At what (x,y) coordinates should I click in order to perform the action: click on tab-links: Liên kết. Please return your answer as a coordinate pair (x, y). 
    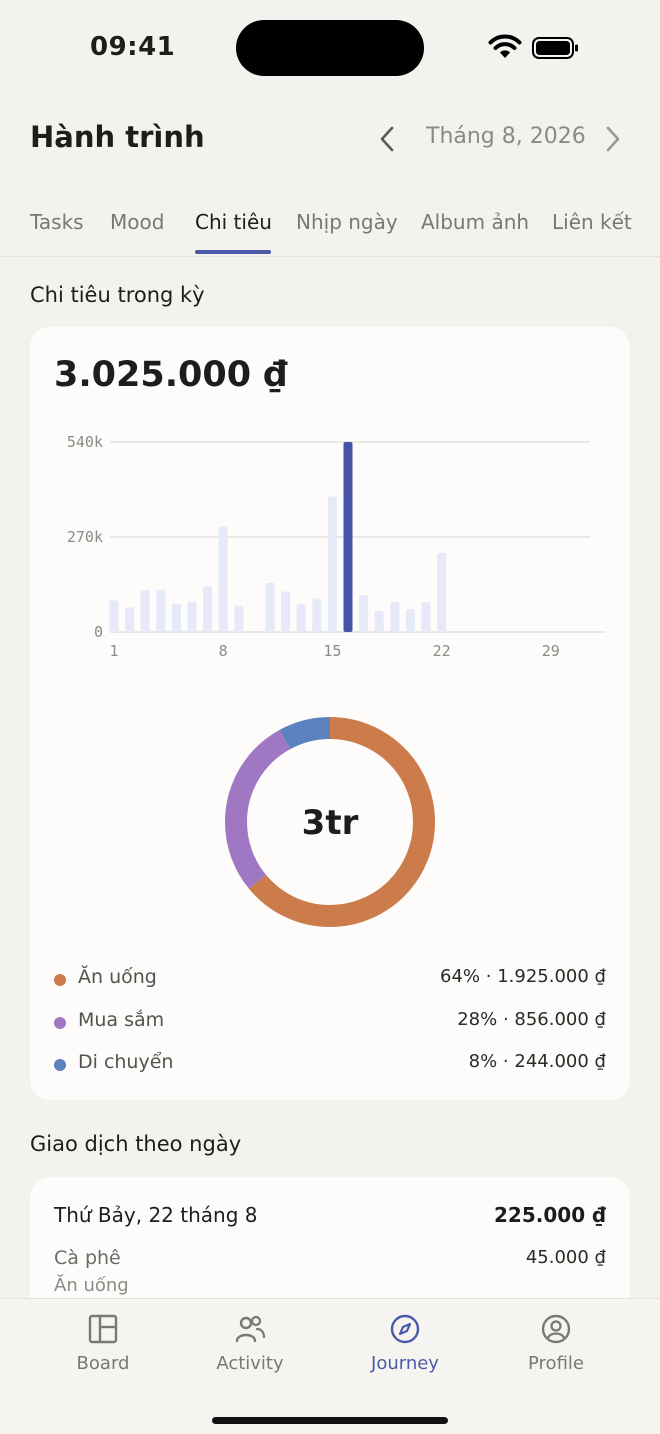
    Looking at the image, I should click on (592, 222).